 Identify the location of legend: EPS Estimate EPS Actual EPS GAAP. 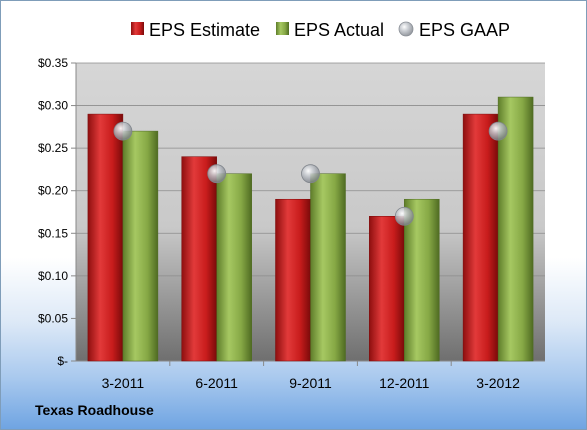
(320, 30).